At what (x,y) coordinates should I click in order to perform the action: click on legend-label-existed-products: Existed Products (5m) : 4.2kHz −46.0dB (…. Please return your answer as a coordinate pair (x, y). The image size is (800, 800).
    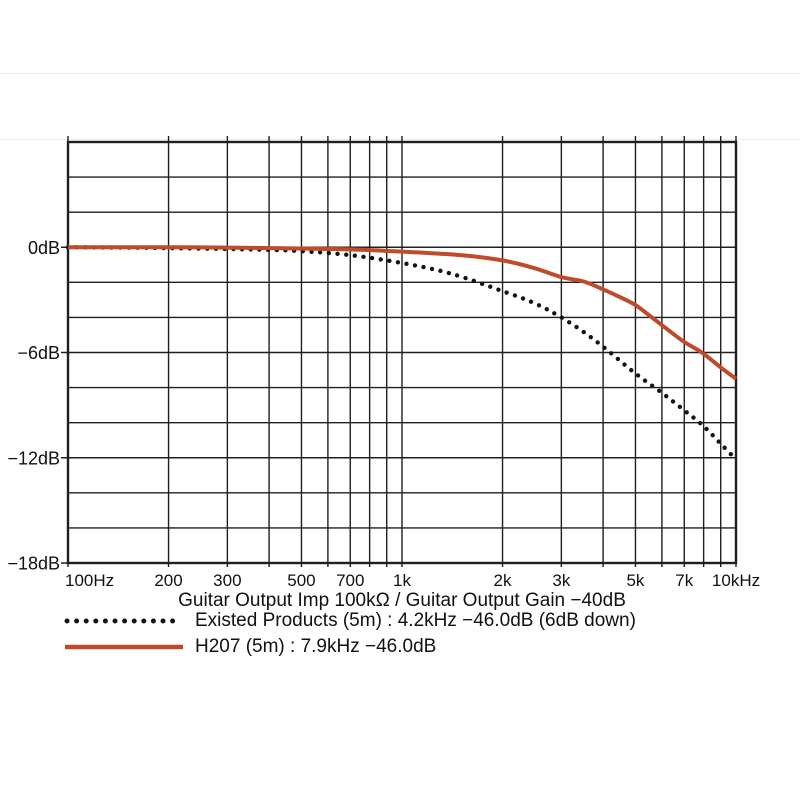
    Looking at the image, I should click on (415, 620).